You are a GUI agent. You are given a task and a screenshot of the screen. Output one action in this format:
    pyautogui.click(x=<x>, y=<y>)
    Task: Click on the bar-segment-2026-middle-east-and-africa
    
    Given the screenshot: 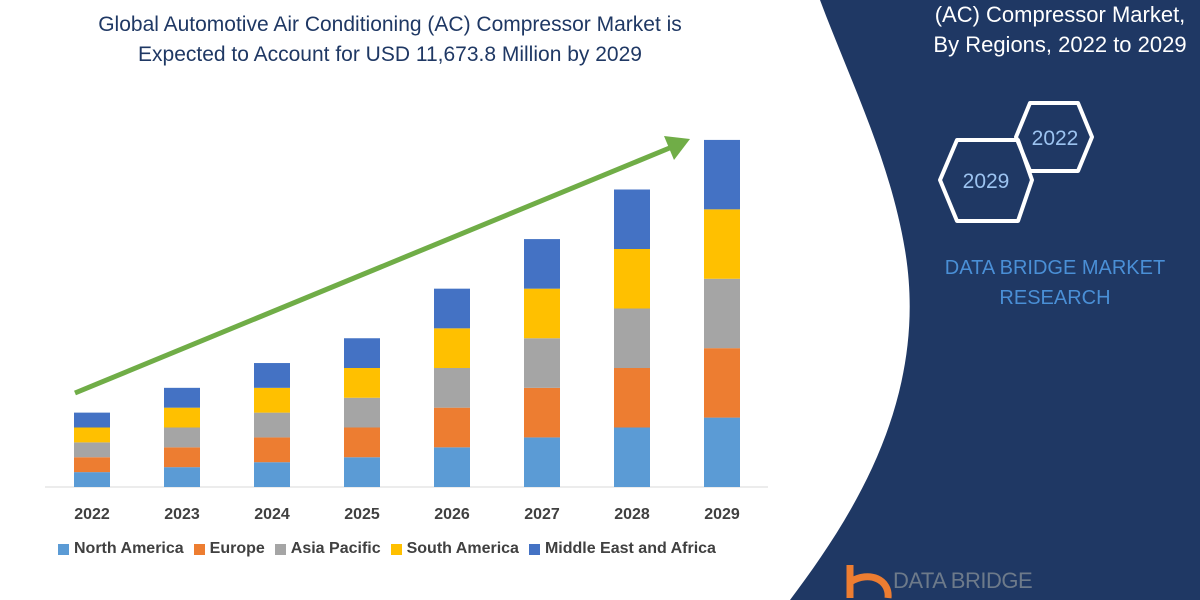 What is the action you would take?
    pyautogui.click(x=452, y=308)
    